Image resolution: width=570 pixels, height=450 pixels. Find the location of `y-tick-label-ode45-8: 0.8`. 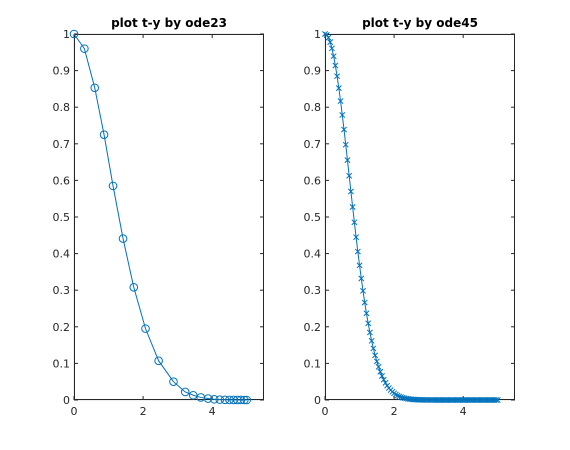

y-tick-label-ode45-8: 0.8 is located at coordinates (313, 107).